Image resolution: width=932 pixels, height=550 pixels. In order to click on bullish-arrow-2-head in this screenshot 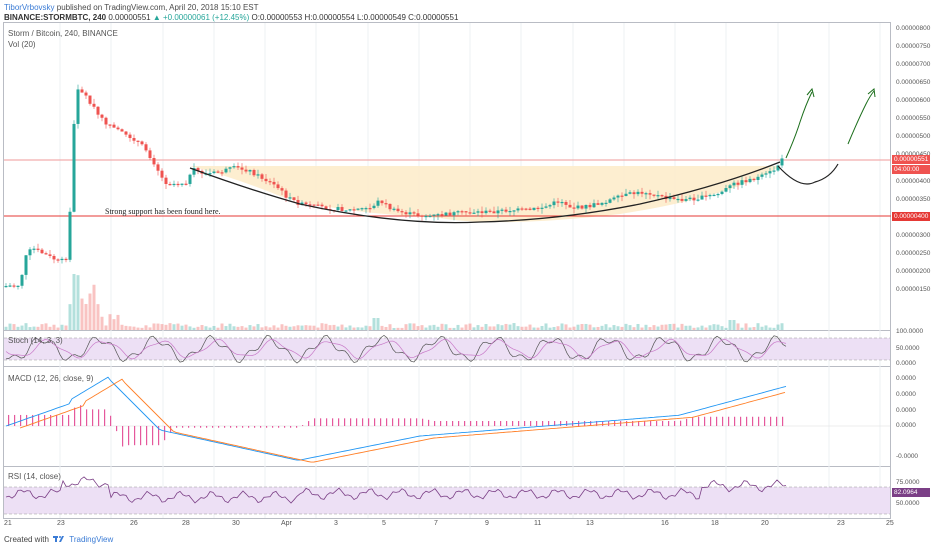, I will do `click(871, 93)`.